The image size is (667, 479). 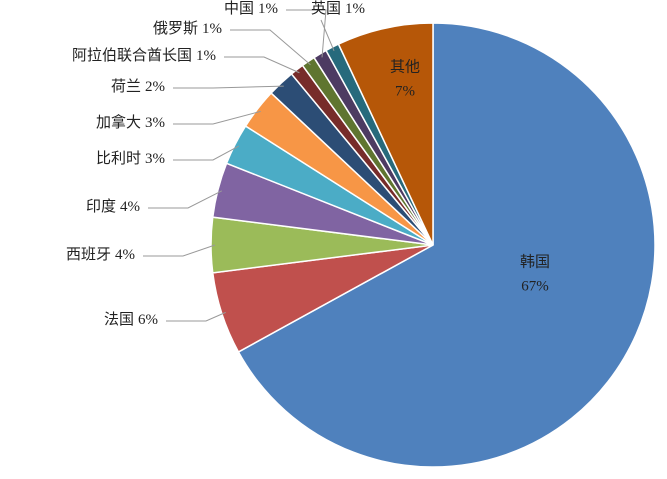 What do you see at coordinates (239, 8) in the screenshot?
I see `label-name: 中国` at bounding box center [239, 8].